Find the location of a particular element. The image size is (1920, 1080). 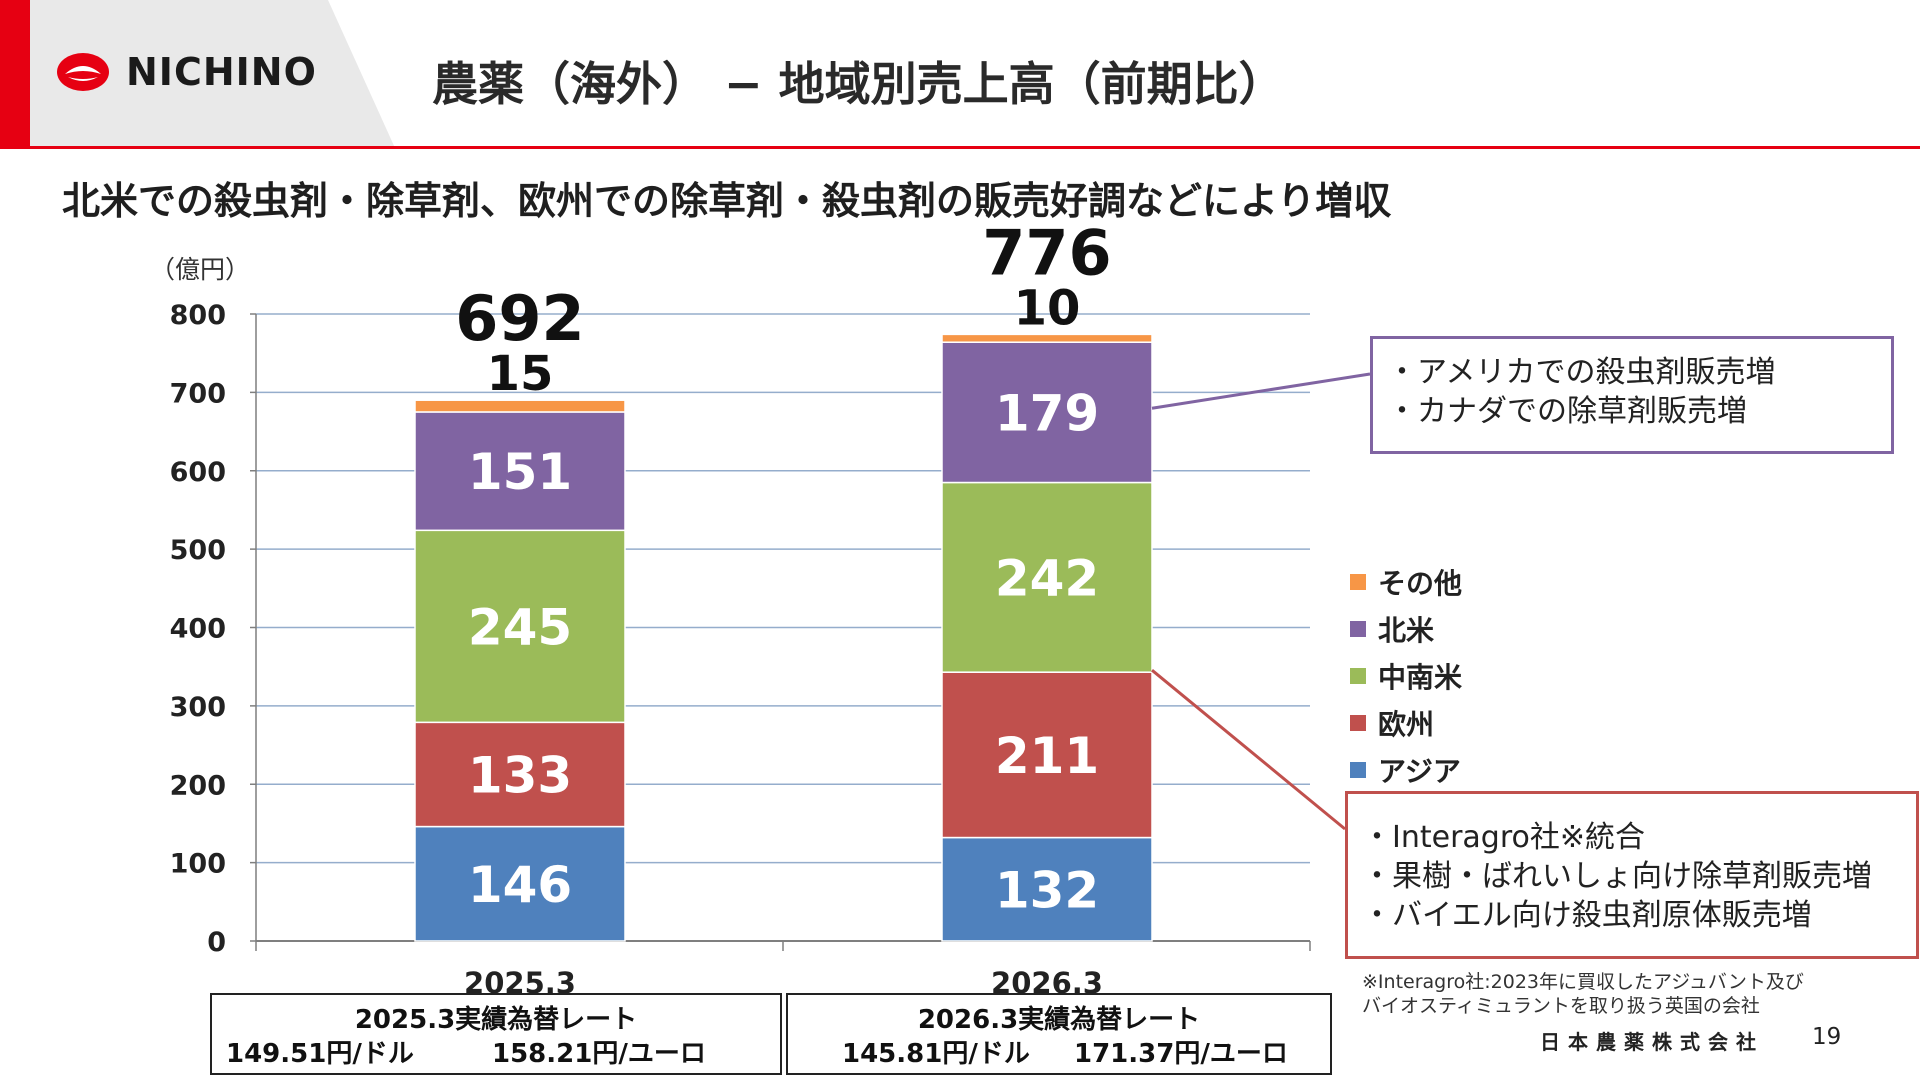

leader-line-europe is located at coordinates (1248, 750).